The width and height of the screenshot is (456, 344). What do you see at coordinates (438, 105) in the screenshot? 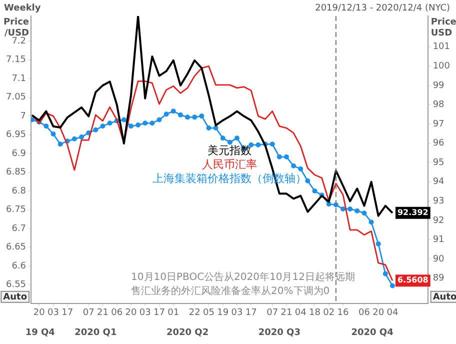
I see `y2-tick-label: 98` at bounding box center [438, 105].